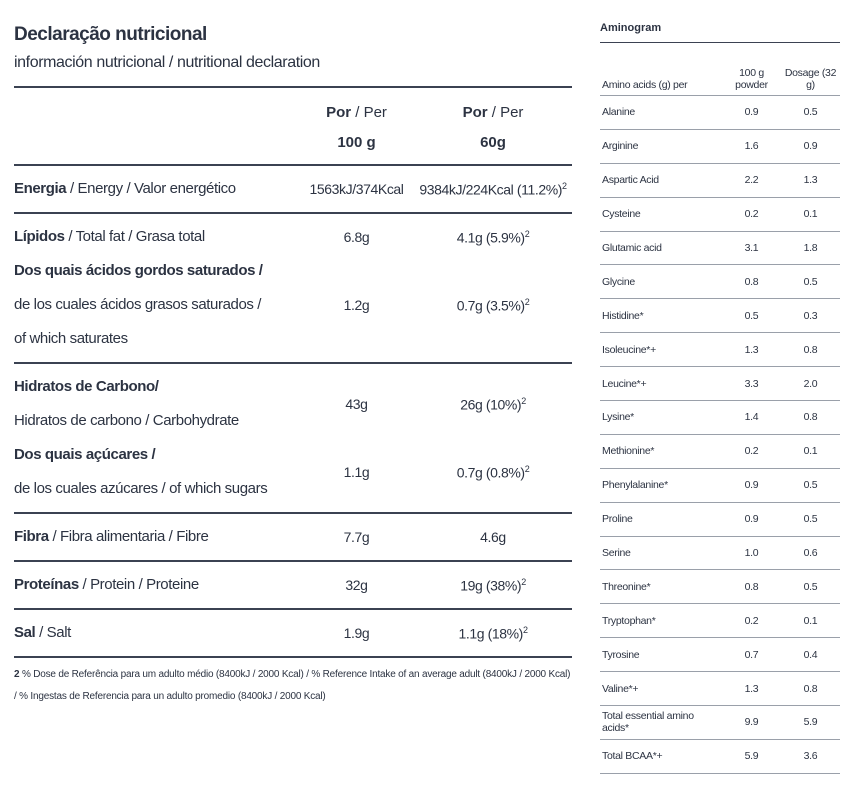 This screenshot has height=805, width=853. I want to click on value-text: 9384kJ/224Kcal (11.2%), so click(491, 189).